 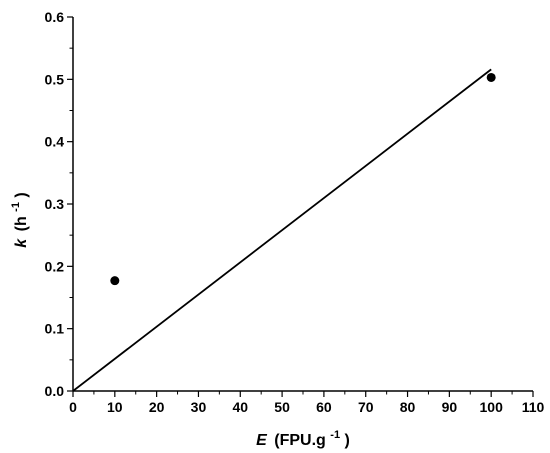 I want to click on y-tick-label: 0.5, so click(x=55, y=79).